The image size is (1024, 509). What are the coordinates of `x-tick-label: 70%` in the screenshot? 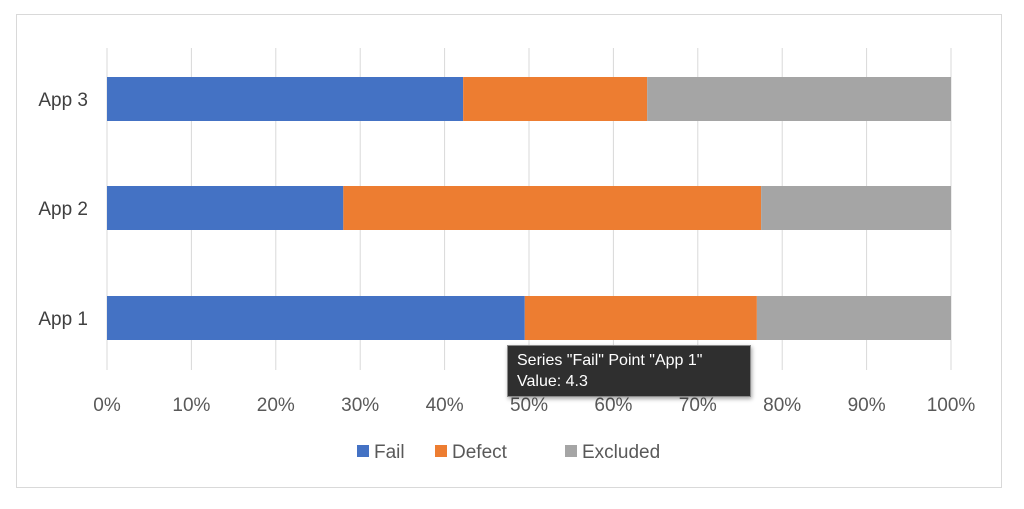 It's located at (698, 405).